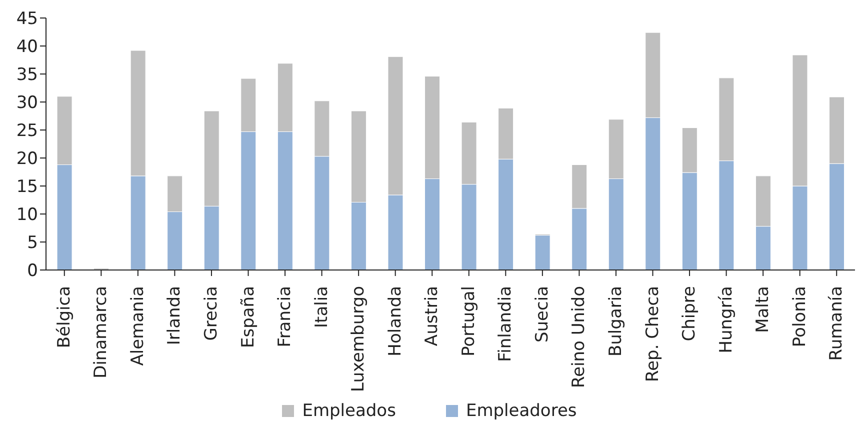 This screenshot has width=859, height=435. What do you see at coordinates (32, 271) in the screenshot?
I see `y-tick-label: 0` at bounding box center [32, 271].